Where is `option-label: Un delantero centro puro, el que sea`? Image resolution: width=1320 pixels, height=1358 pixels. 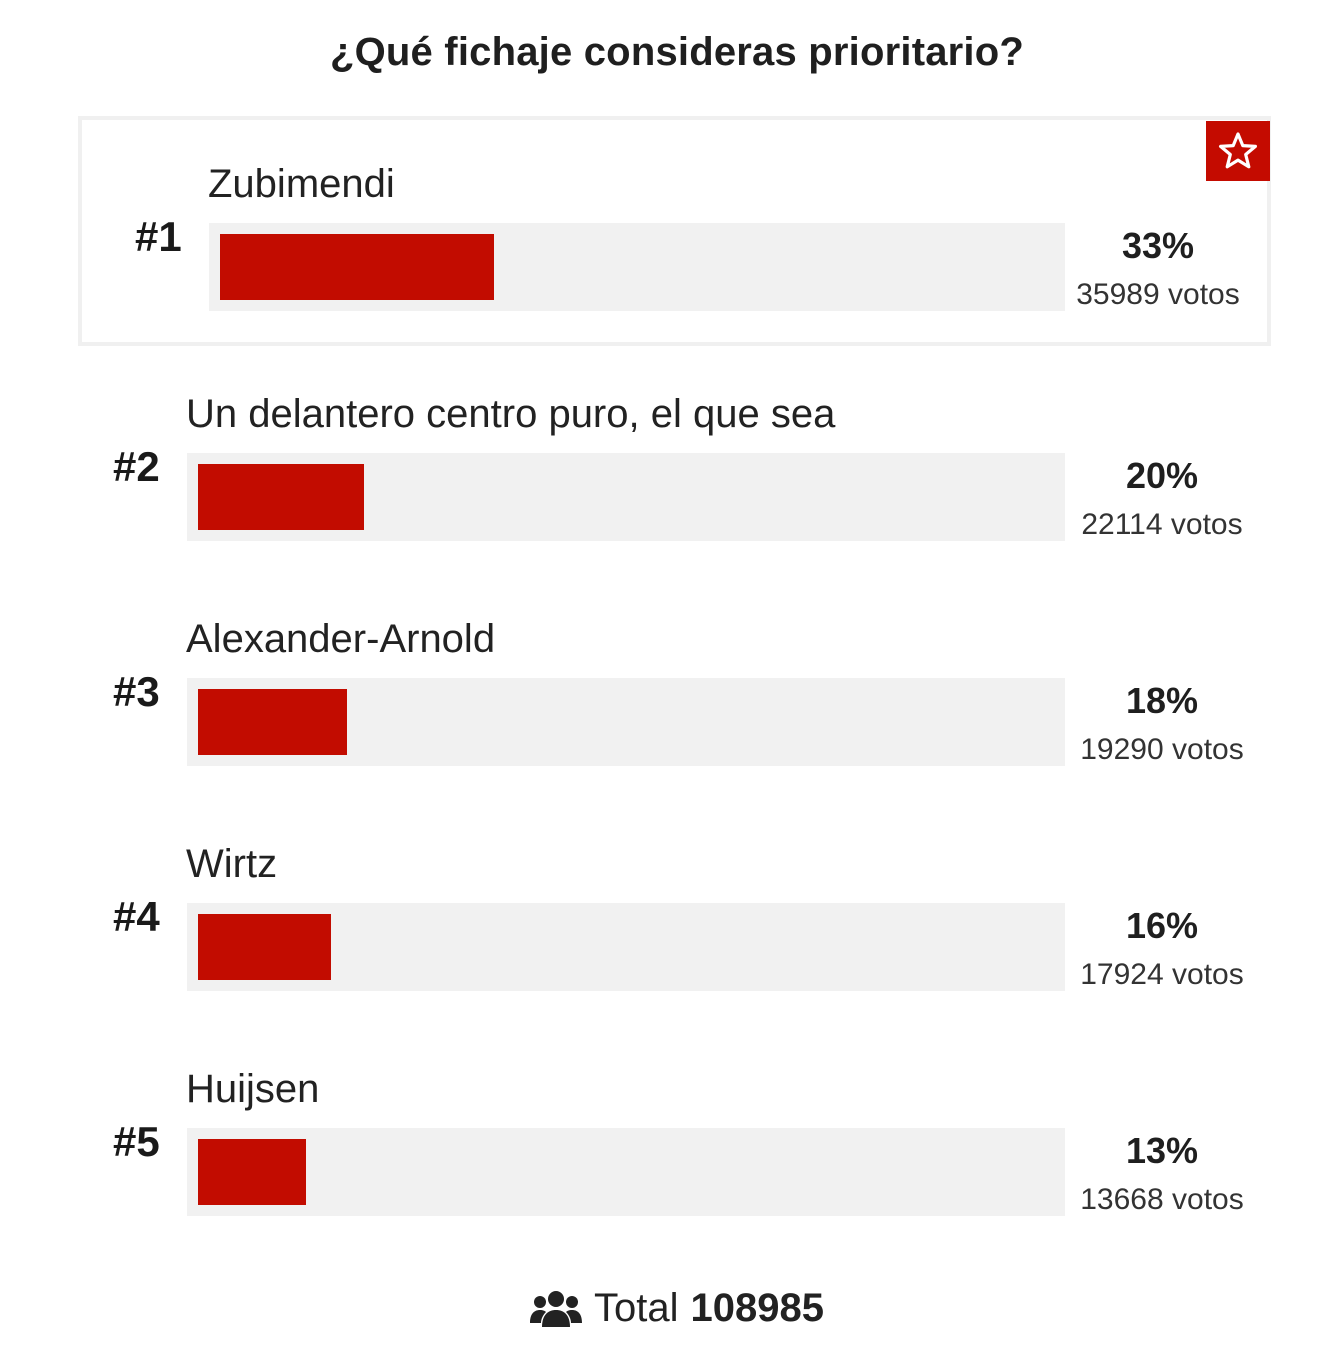 option-label: Un delantero centro puro, el que sea is located at coordinates (510, 414).